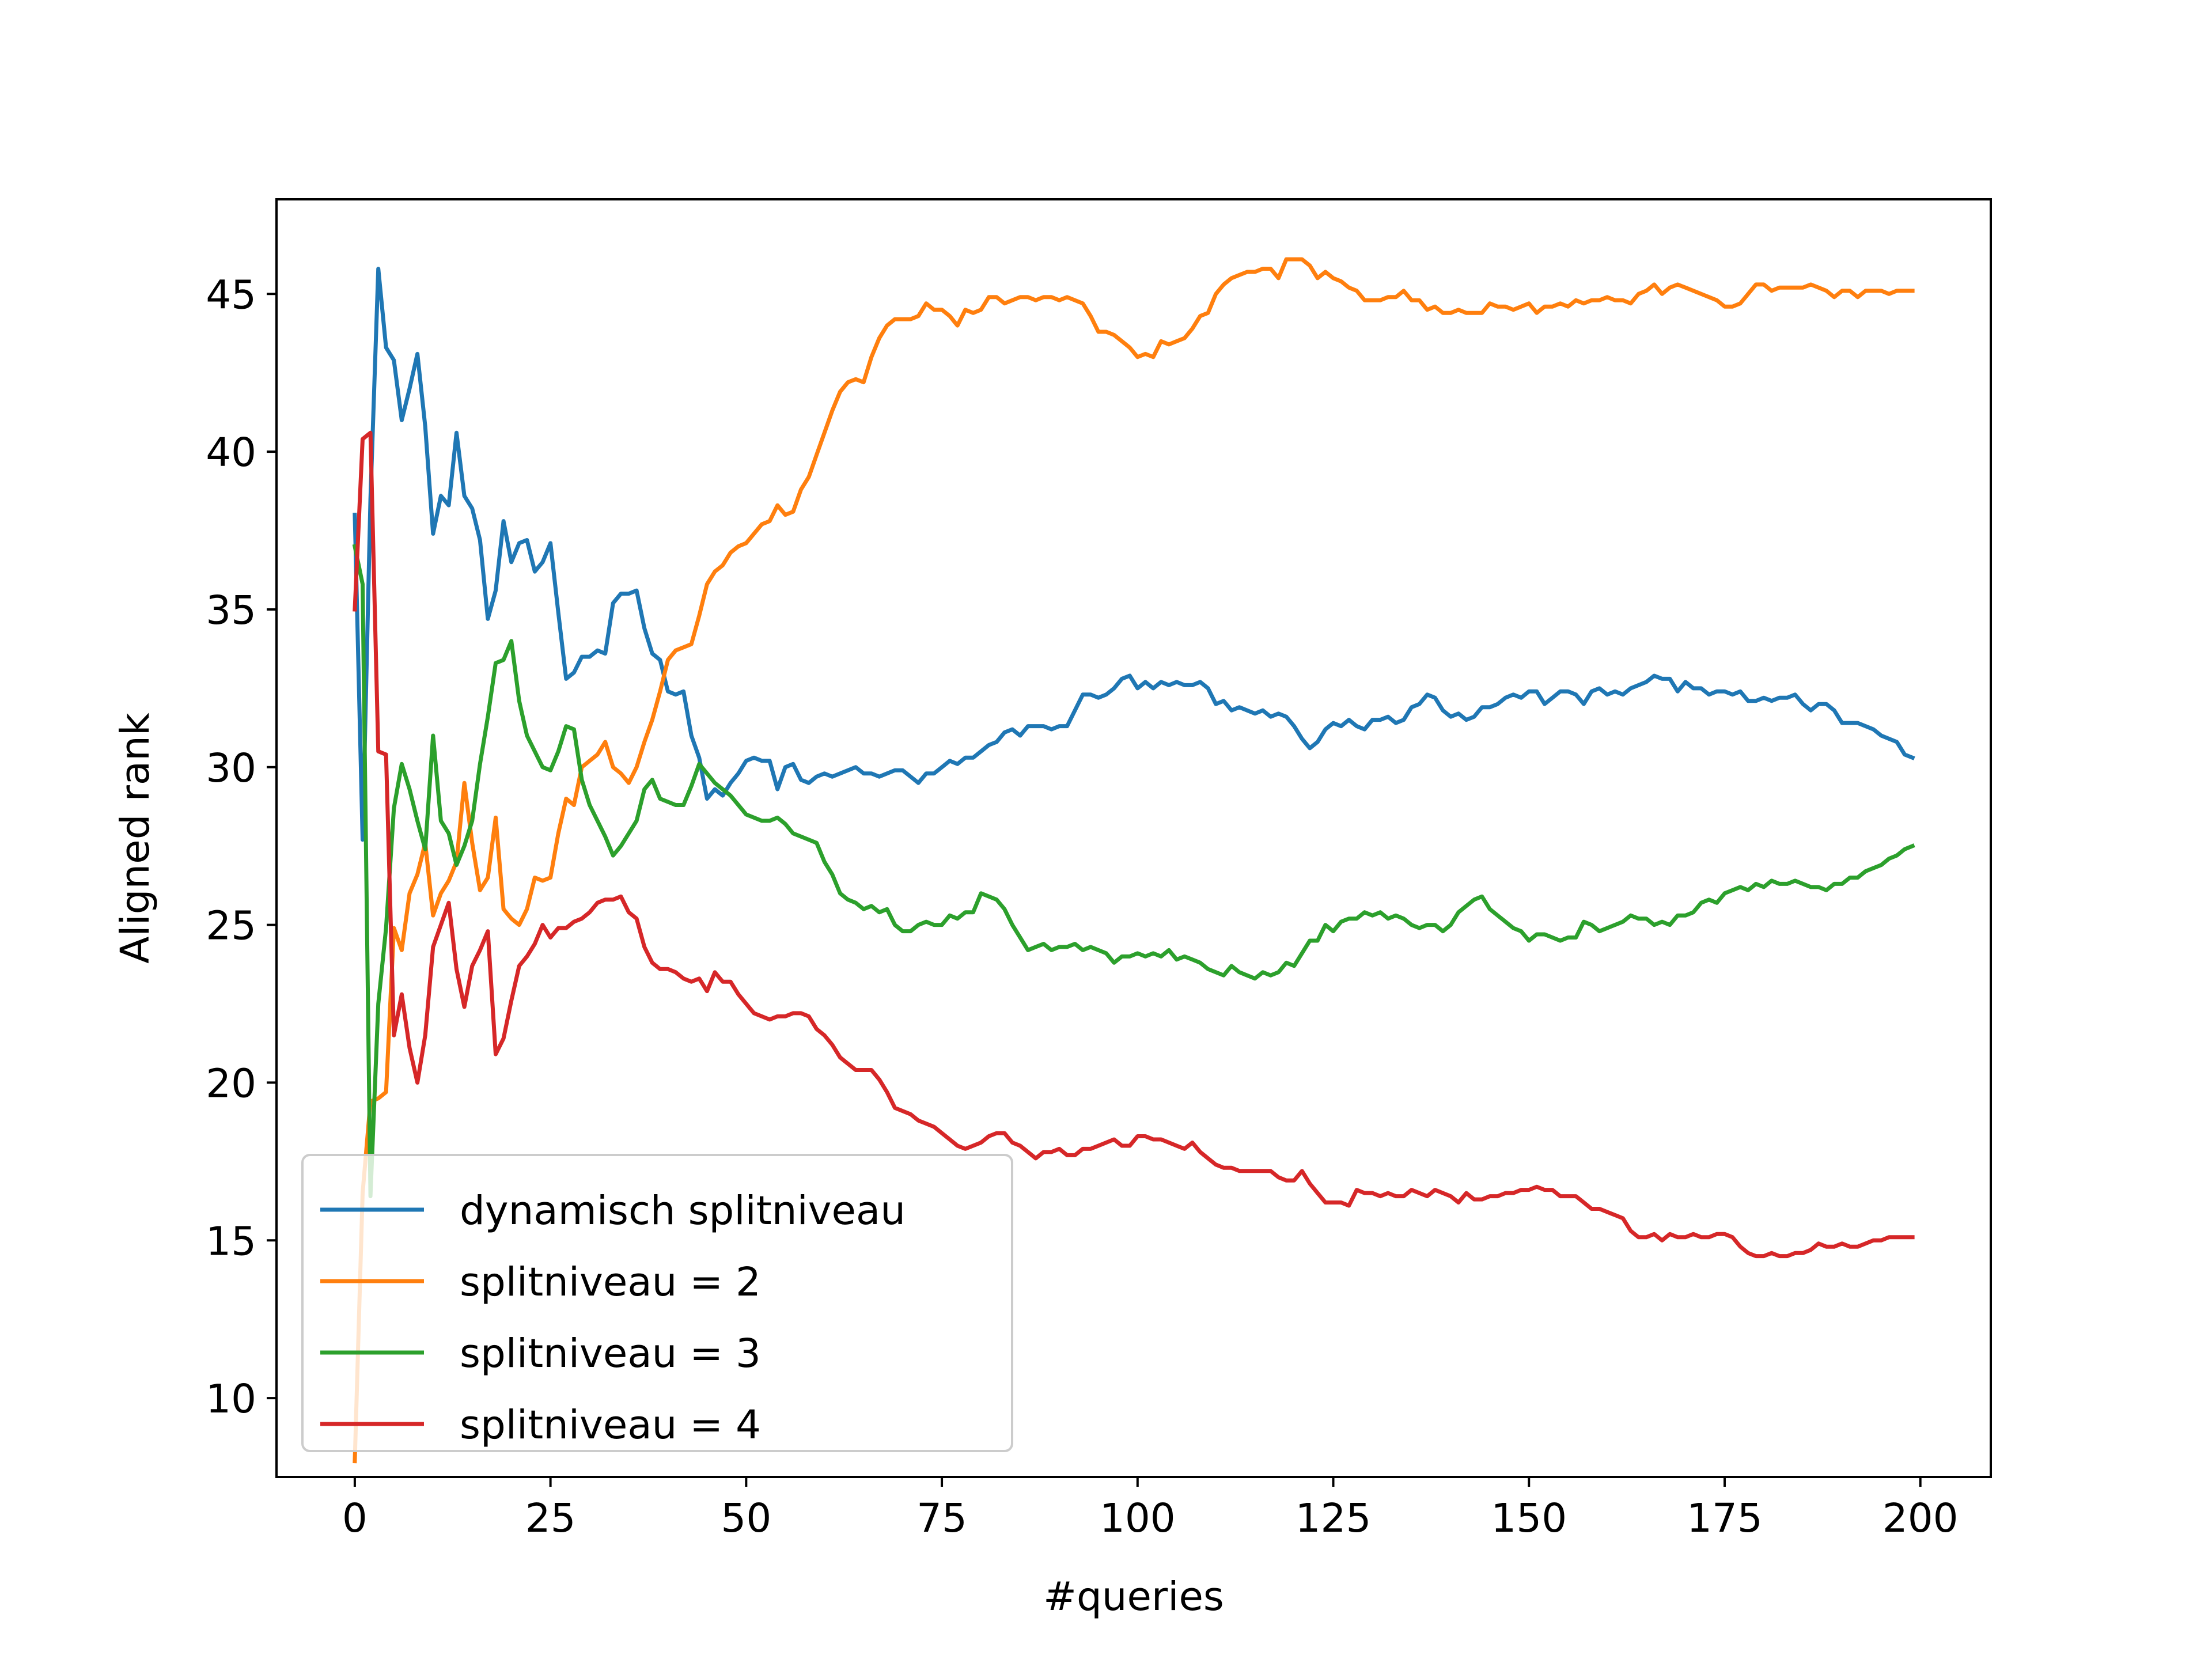 This screenshot has height=1659, width=2212. What do you see at coordinates (1921, 1518) in the screenshot?
I see `x-tick-label: 200` at bounding box center [1921, 1518].